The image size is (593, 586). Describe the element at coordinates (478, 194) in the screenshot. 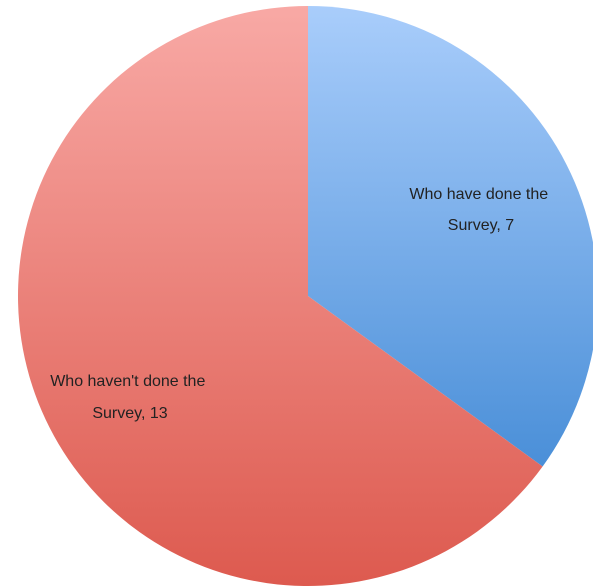

I see `slice-label-done-line1: Who have done the` at that location.